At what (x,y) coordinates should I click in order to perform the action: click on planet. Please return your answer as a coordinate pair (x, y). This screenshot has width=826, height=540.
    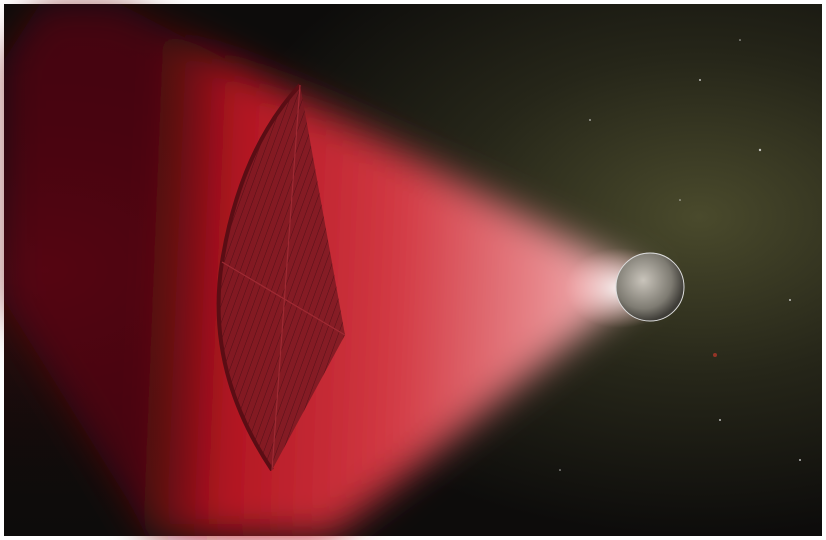
    Looking at the image, I should click on (650, 287).